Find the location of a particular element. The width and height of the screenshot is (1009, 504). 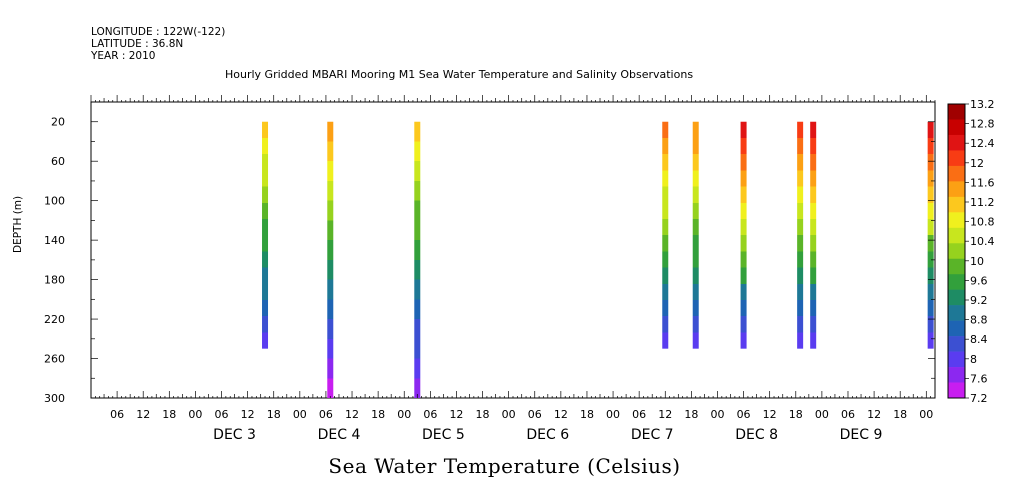

day-label: DEC 9 is located at coordinates (861, 435).